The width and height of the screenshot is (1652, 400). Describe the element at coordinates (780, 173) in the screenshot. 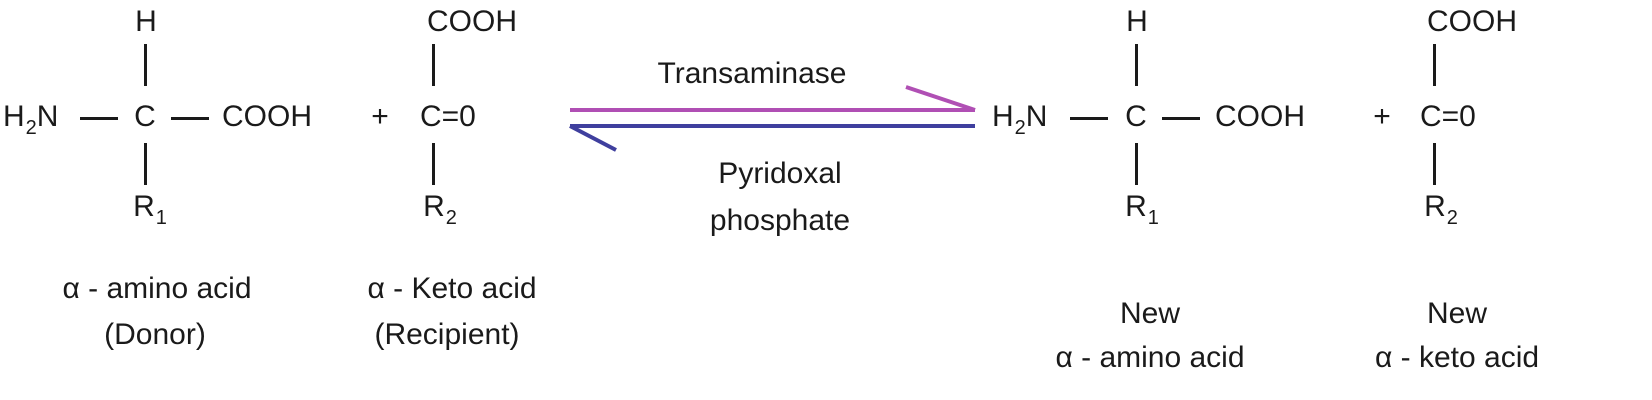

I see `cofactor-label-line1: Pyridoxal` at that location.